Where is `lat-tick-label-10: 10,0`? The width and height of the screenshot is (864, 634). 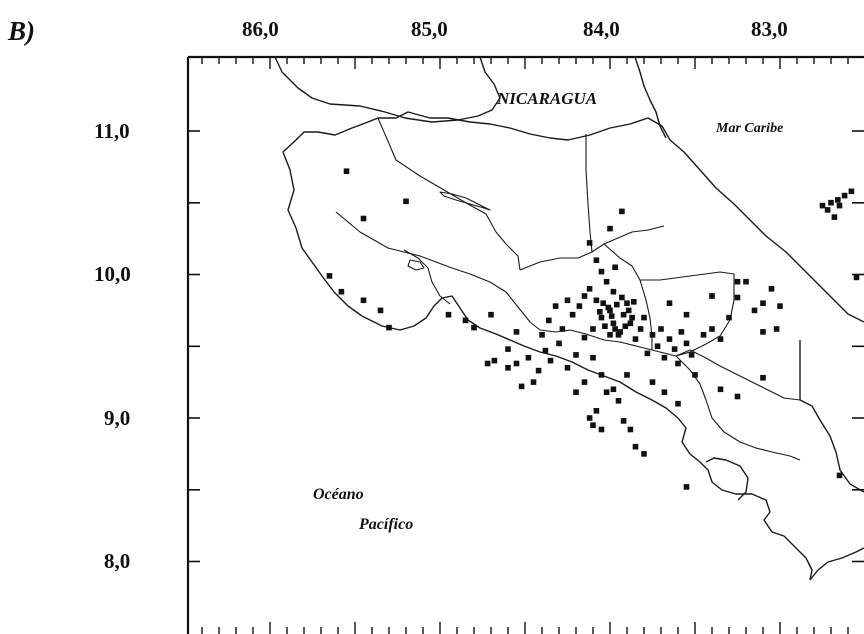
lat-tick-label-10: 10,0 is located at coordinates (112, 274).